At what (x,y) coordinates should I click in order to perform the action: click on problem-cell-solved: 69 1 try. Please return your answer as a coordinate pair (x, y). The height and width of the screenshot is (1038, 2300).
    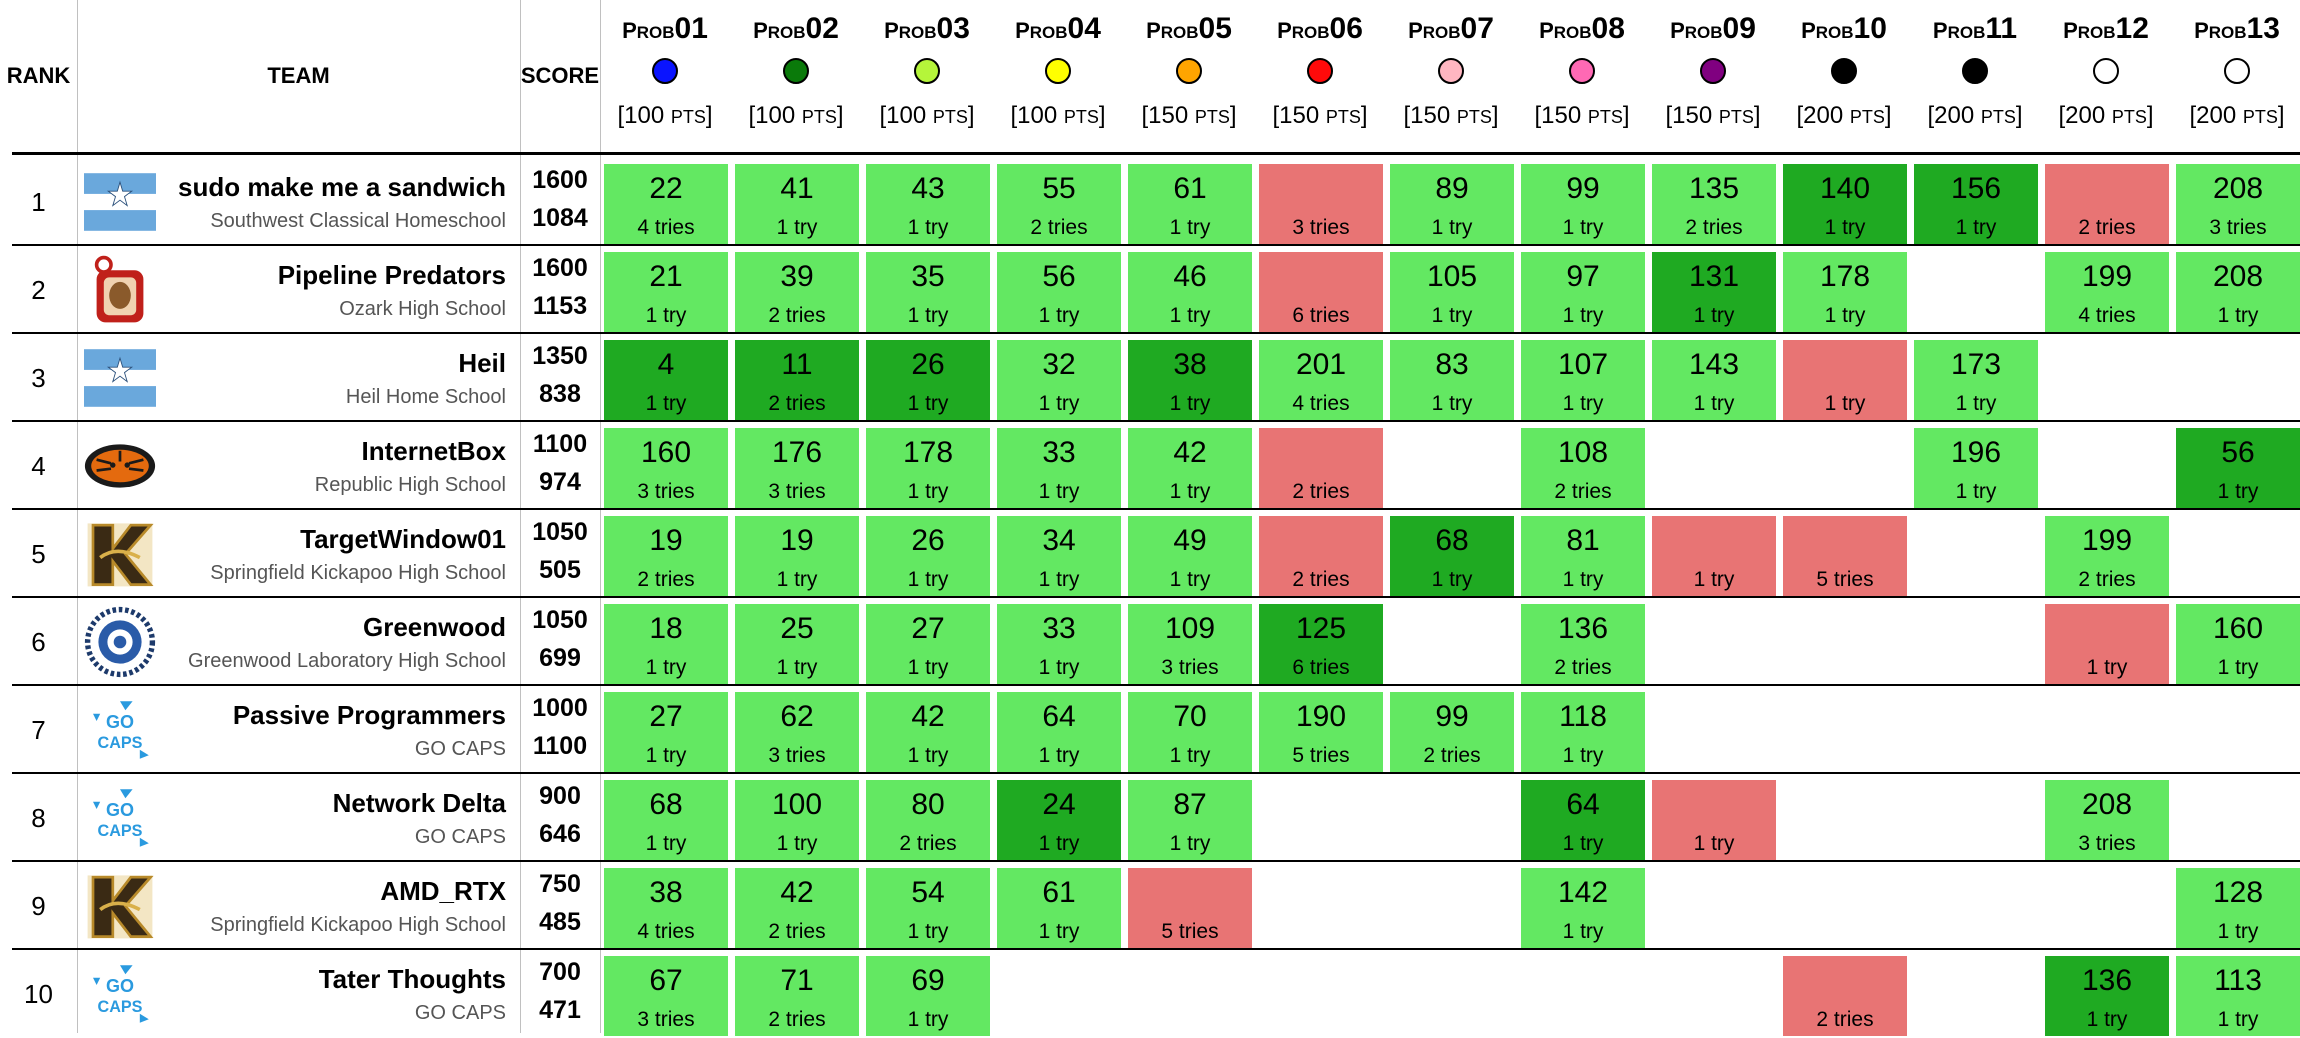
    Looking at the image, I should click on (928, 996).